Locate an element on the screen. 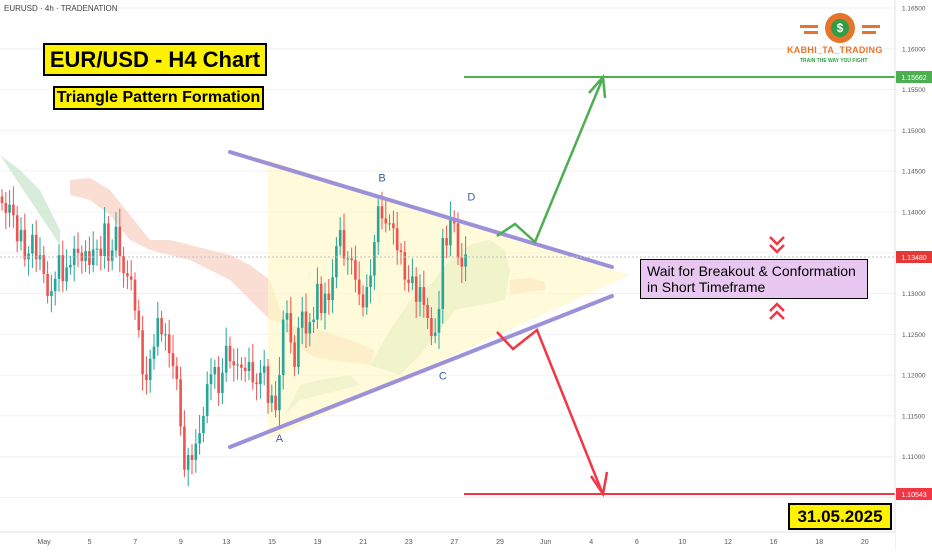  price-tick-label: 1.14000 is located at coordinates (914, 212).